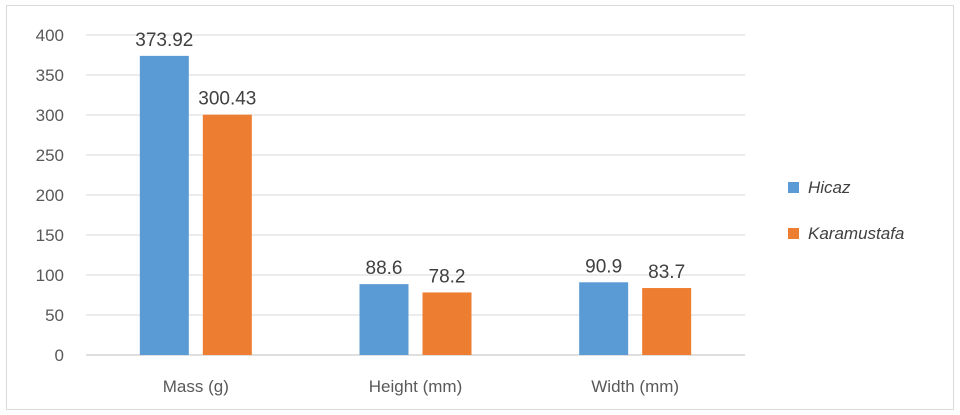 The width and height of the screenshot is (960, 415). What do you see at coordinates (50, 275) in the screenshot?
I see `y-tick-label: 100` at bounding box center [50, 275].